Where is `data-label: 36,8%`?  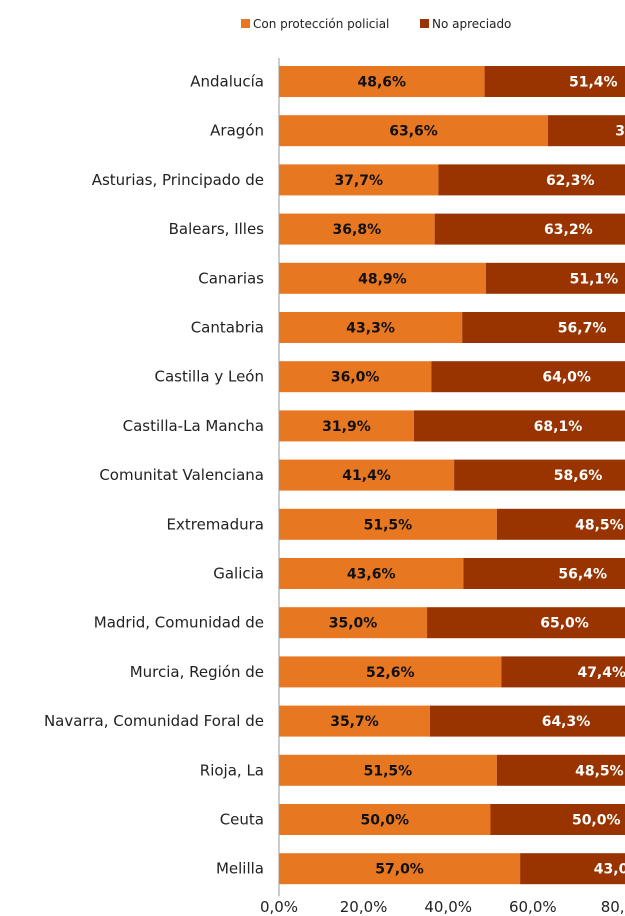 data-label: 36,8% is located at coordinates (357, 230).